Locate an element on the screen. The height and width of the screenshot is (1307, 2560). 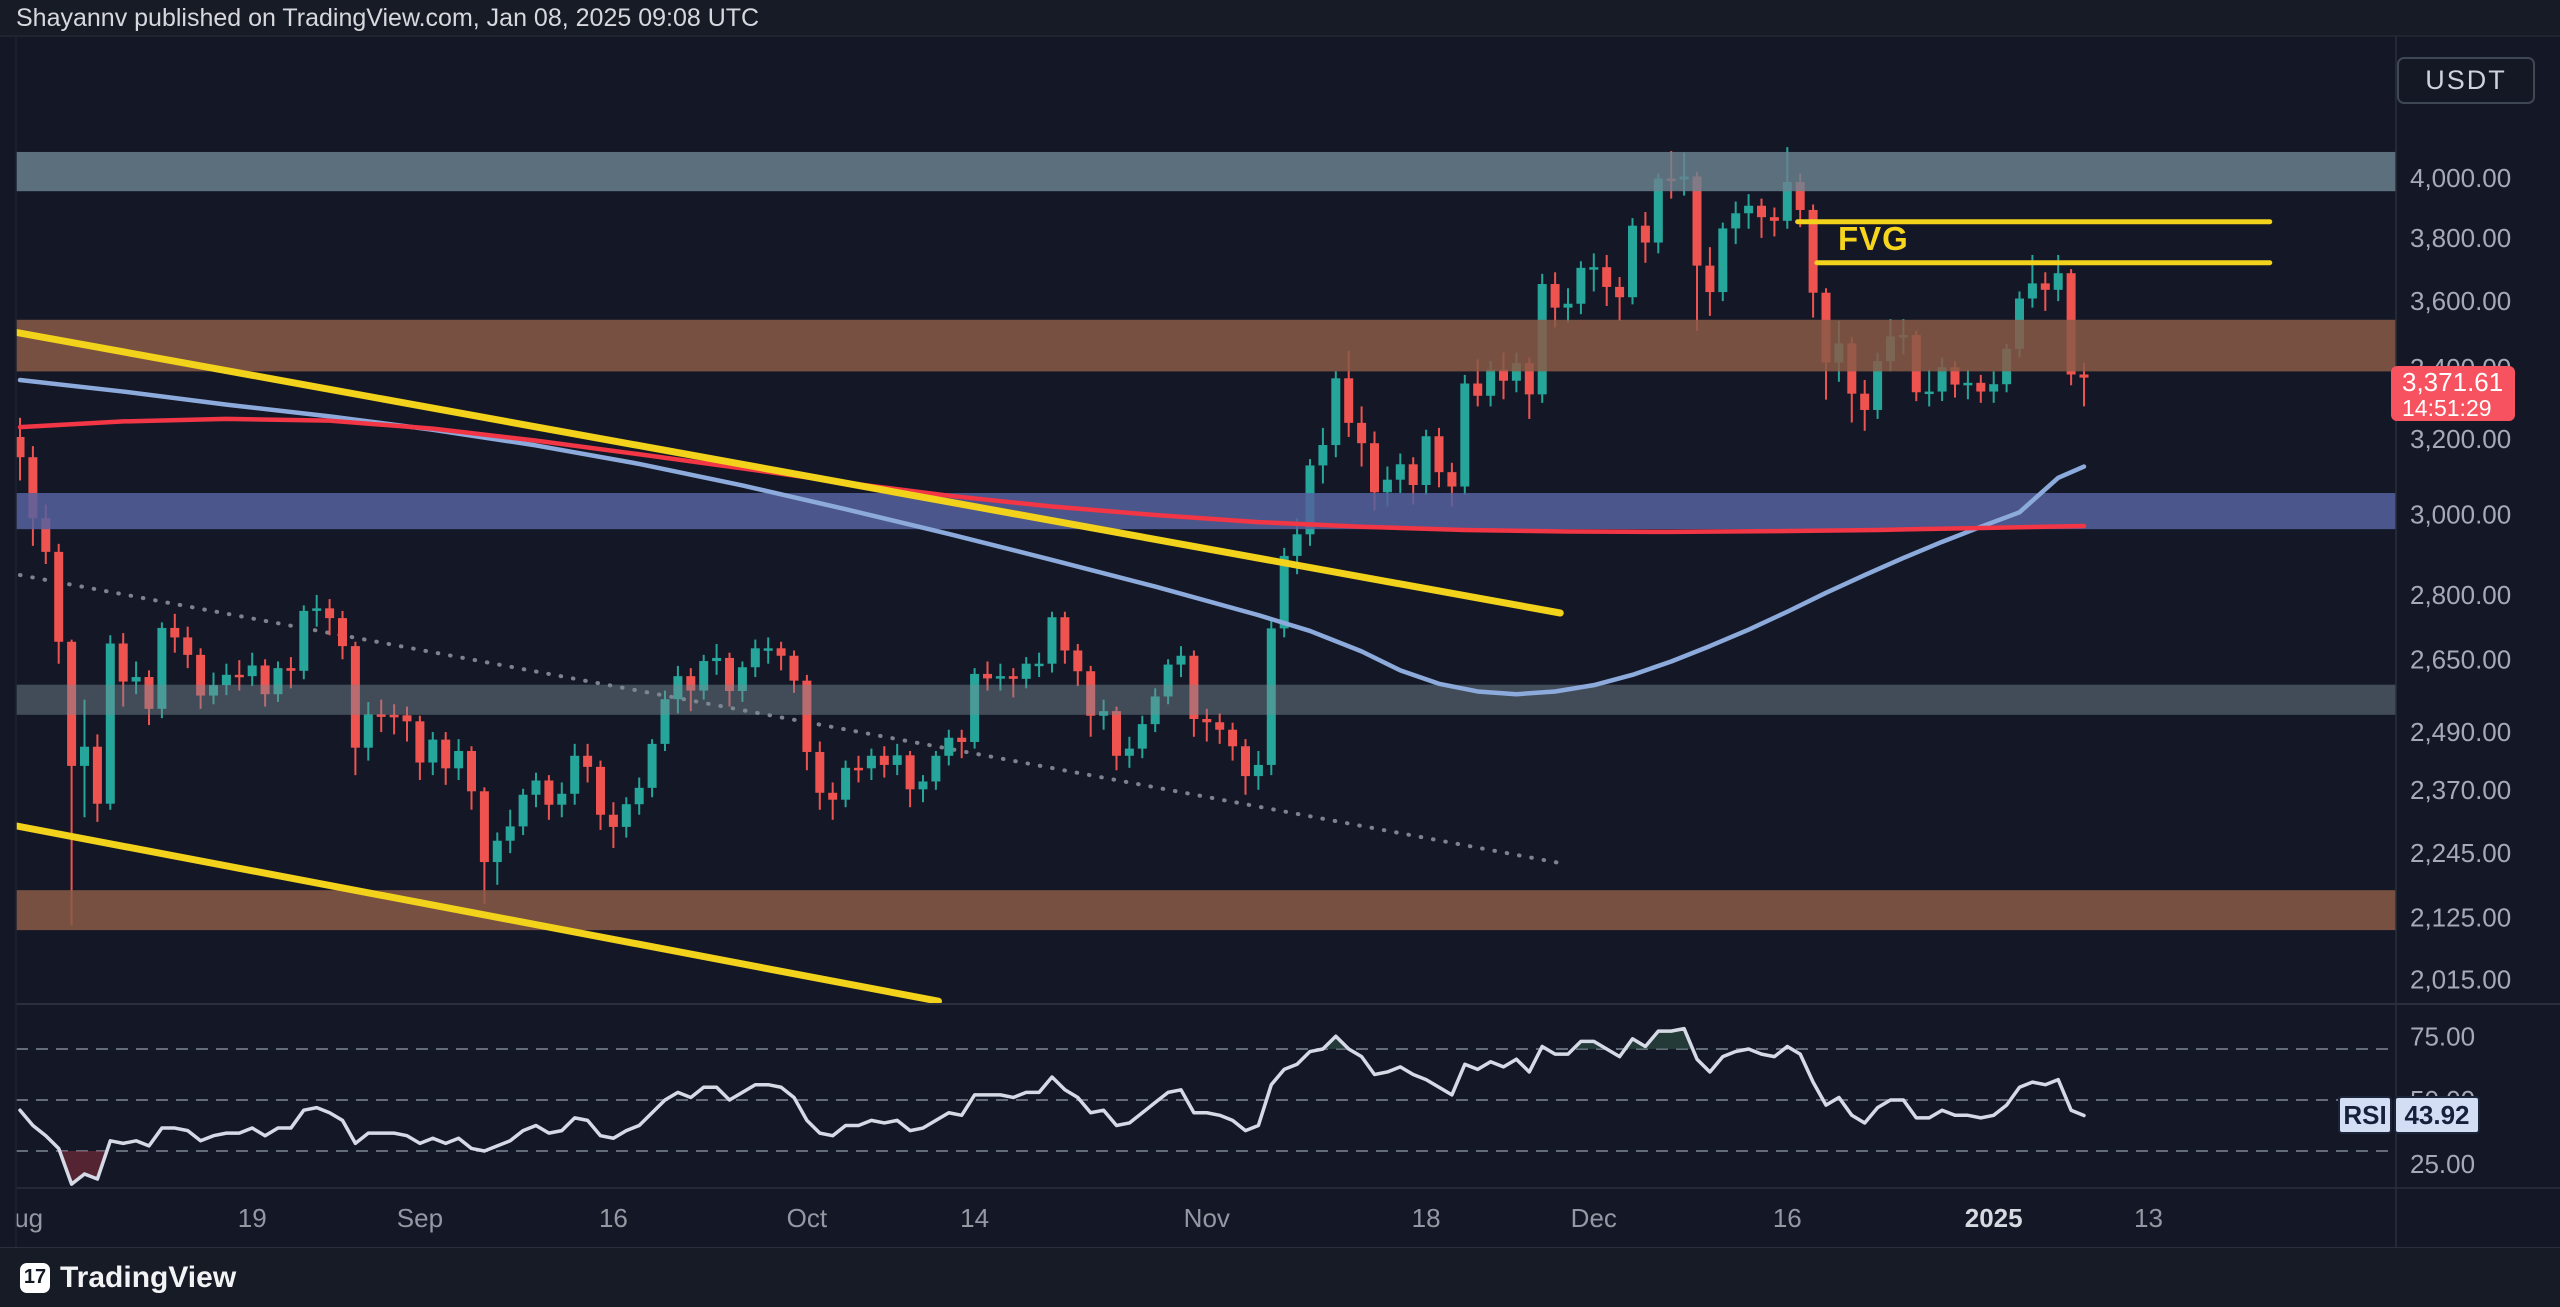
time-axis: Aug 19 Sep 16 Oct 14 Nov 18 Dec 16 2025 13 is located at coordinates (1081, 1218).